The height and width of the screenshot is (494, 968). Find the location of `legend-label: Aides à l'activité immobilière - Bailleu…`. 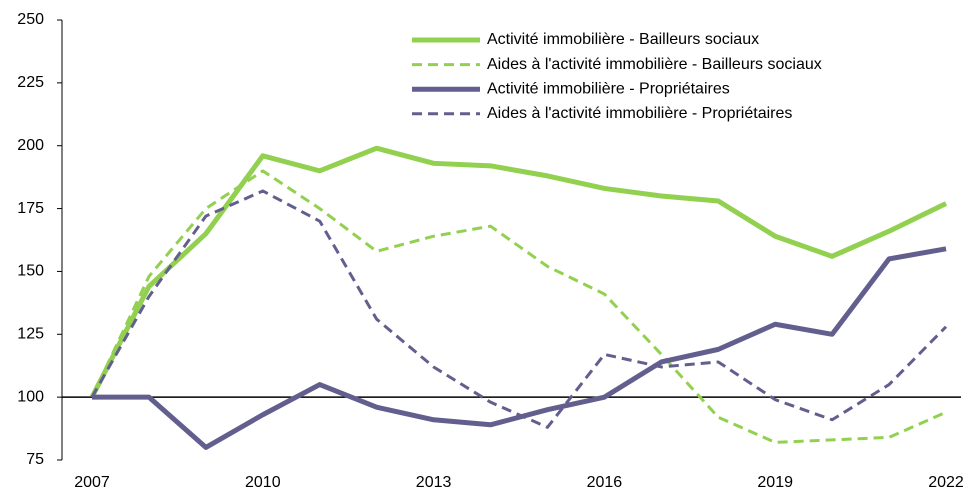

legend-label: Aides à l'activité immobilière - Bailleu… is located at coordinates (654, 64).